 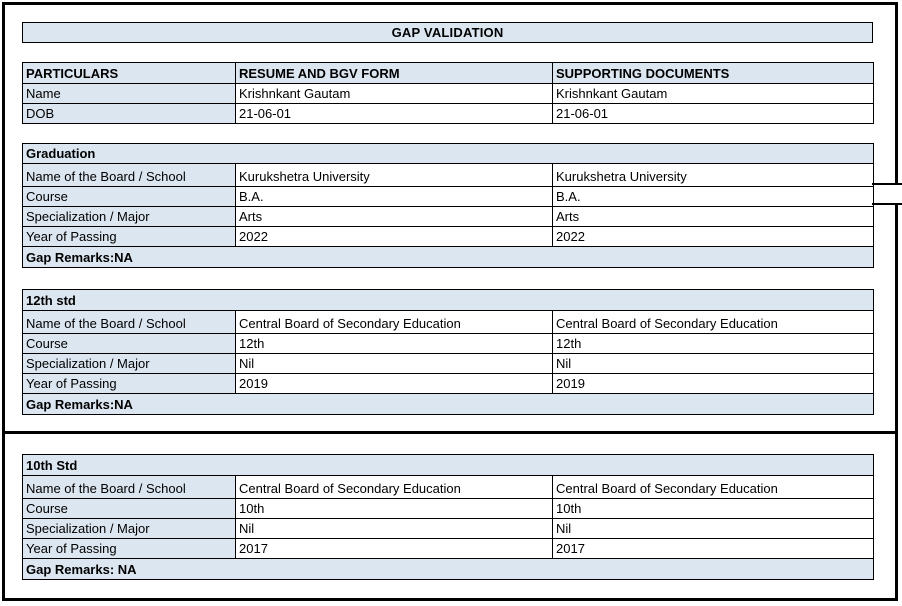 I want to click on stray-gridline-top, so click(x=887, y=184).